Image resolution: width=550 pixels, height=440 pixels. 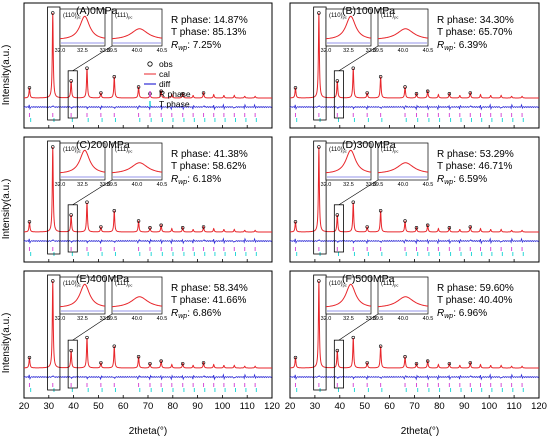 I want to click on t-phase-fraction: T phase: 85.13%, so click(x=209, y=32).